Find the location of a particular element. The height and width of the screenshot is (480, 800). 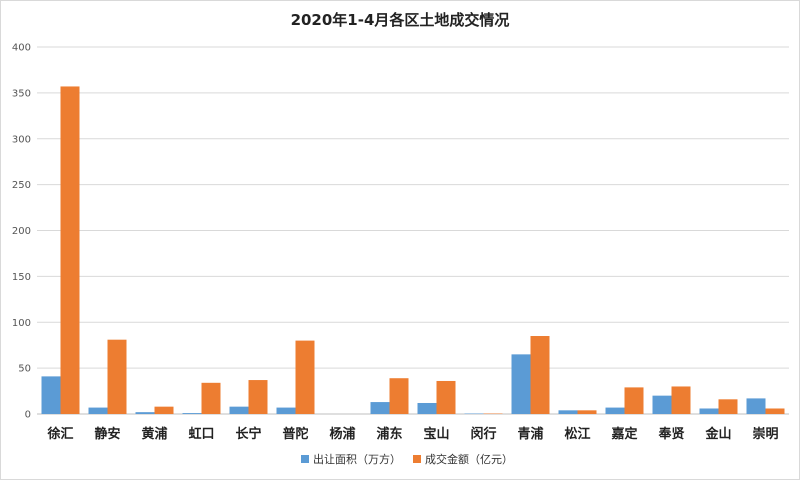

x-tick-label: 虹口 is located at coordinates (201, 434).